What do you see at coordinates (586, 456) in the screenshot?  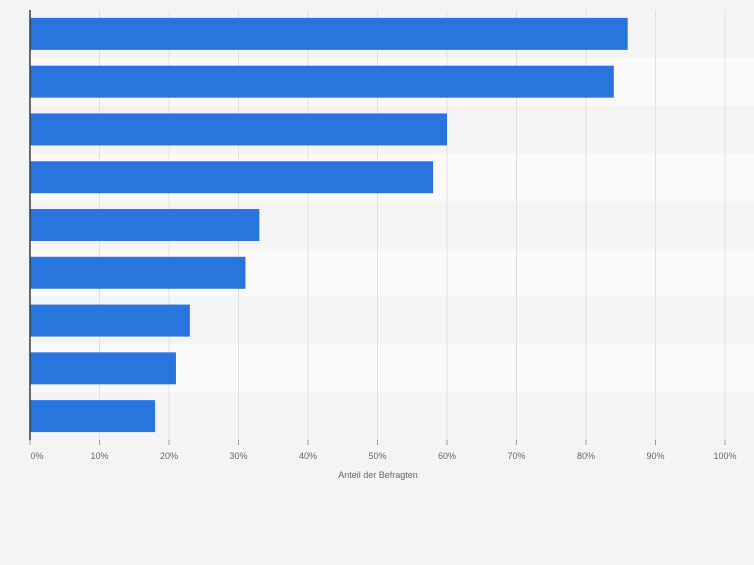 I see `x-tick-label: 80%` at bounding box center [586, 456].